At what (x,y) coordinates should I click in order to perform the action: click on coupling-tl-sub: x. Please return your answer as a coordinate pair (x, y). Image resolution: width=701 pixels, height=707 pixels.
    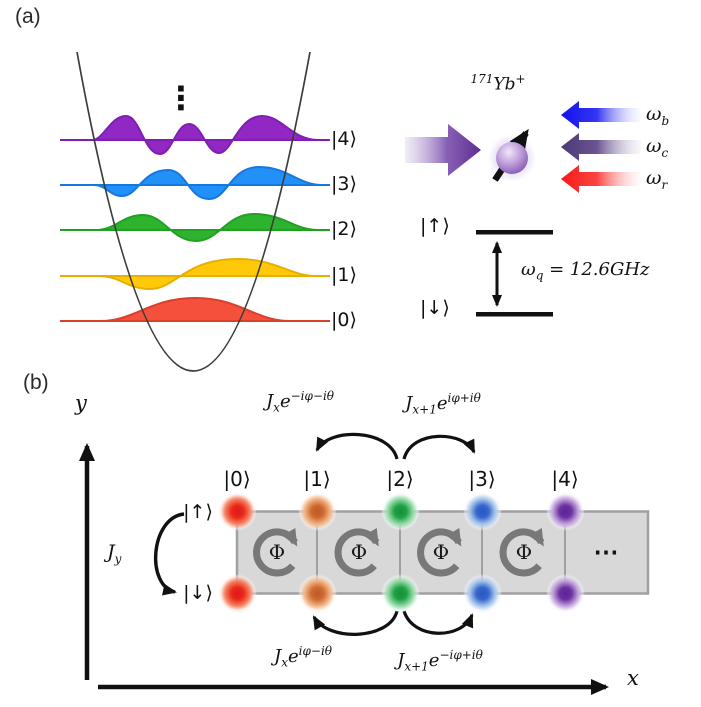
    Looking at the image, I should click on (276, 407).